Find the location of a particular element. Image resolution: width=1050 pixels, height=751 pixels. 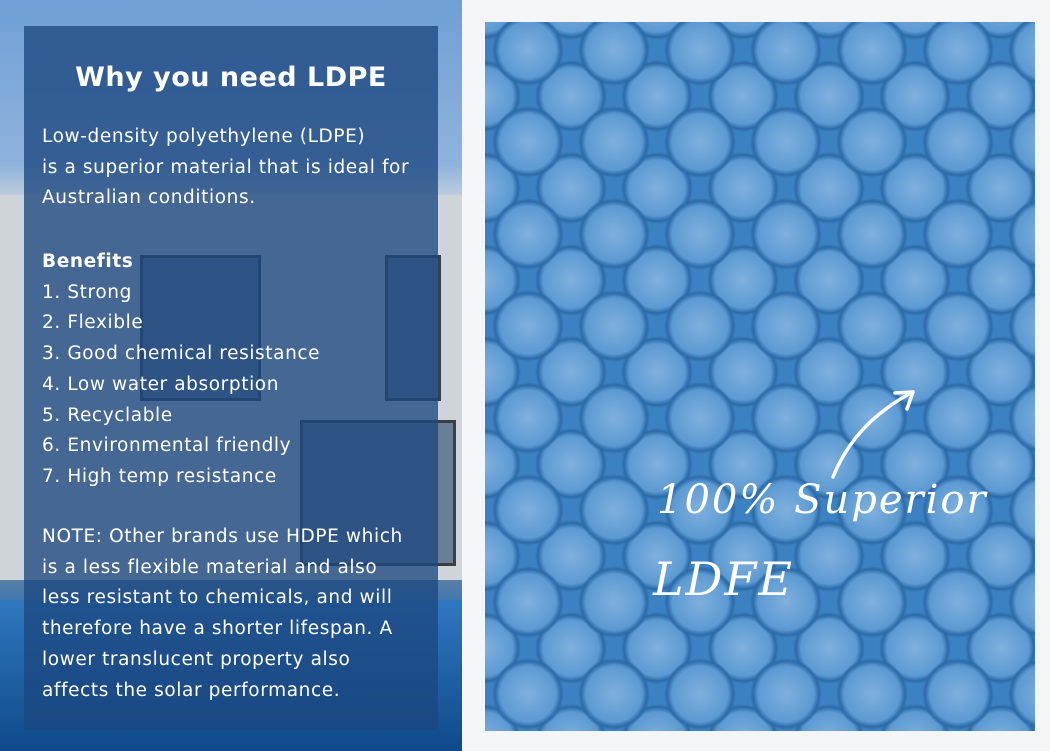

benefit-item: 3. Good chemical resistance is located at coordinates (181, 354).